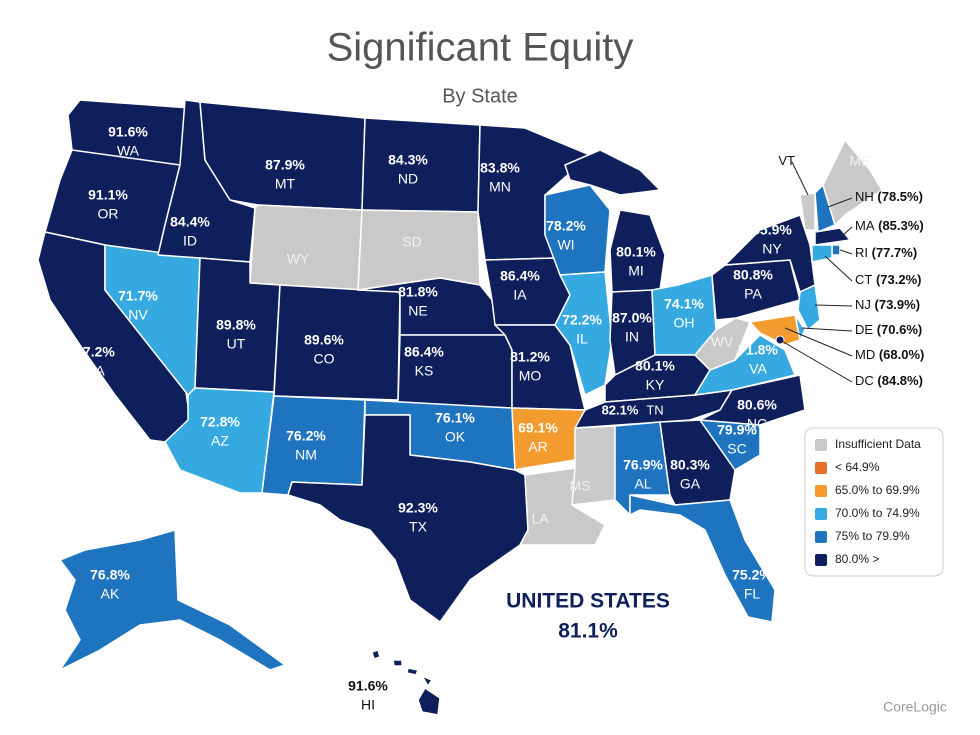 The height and width of the screenshot is (735, 980). What do you see at coordinates (636, 271) in the screenshot?
I see `state-abbr: MI` at bounding box center [636, 271].